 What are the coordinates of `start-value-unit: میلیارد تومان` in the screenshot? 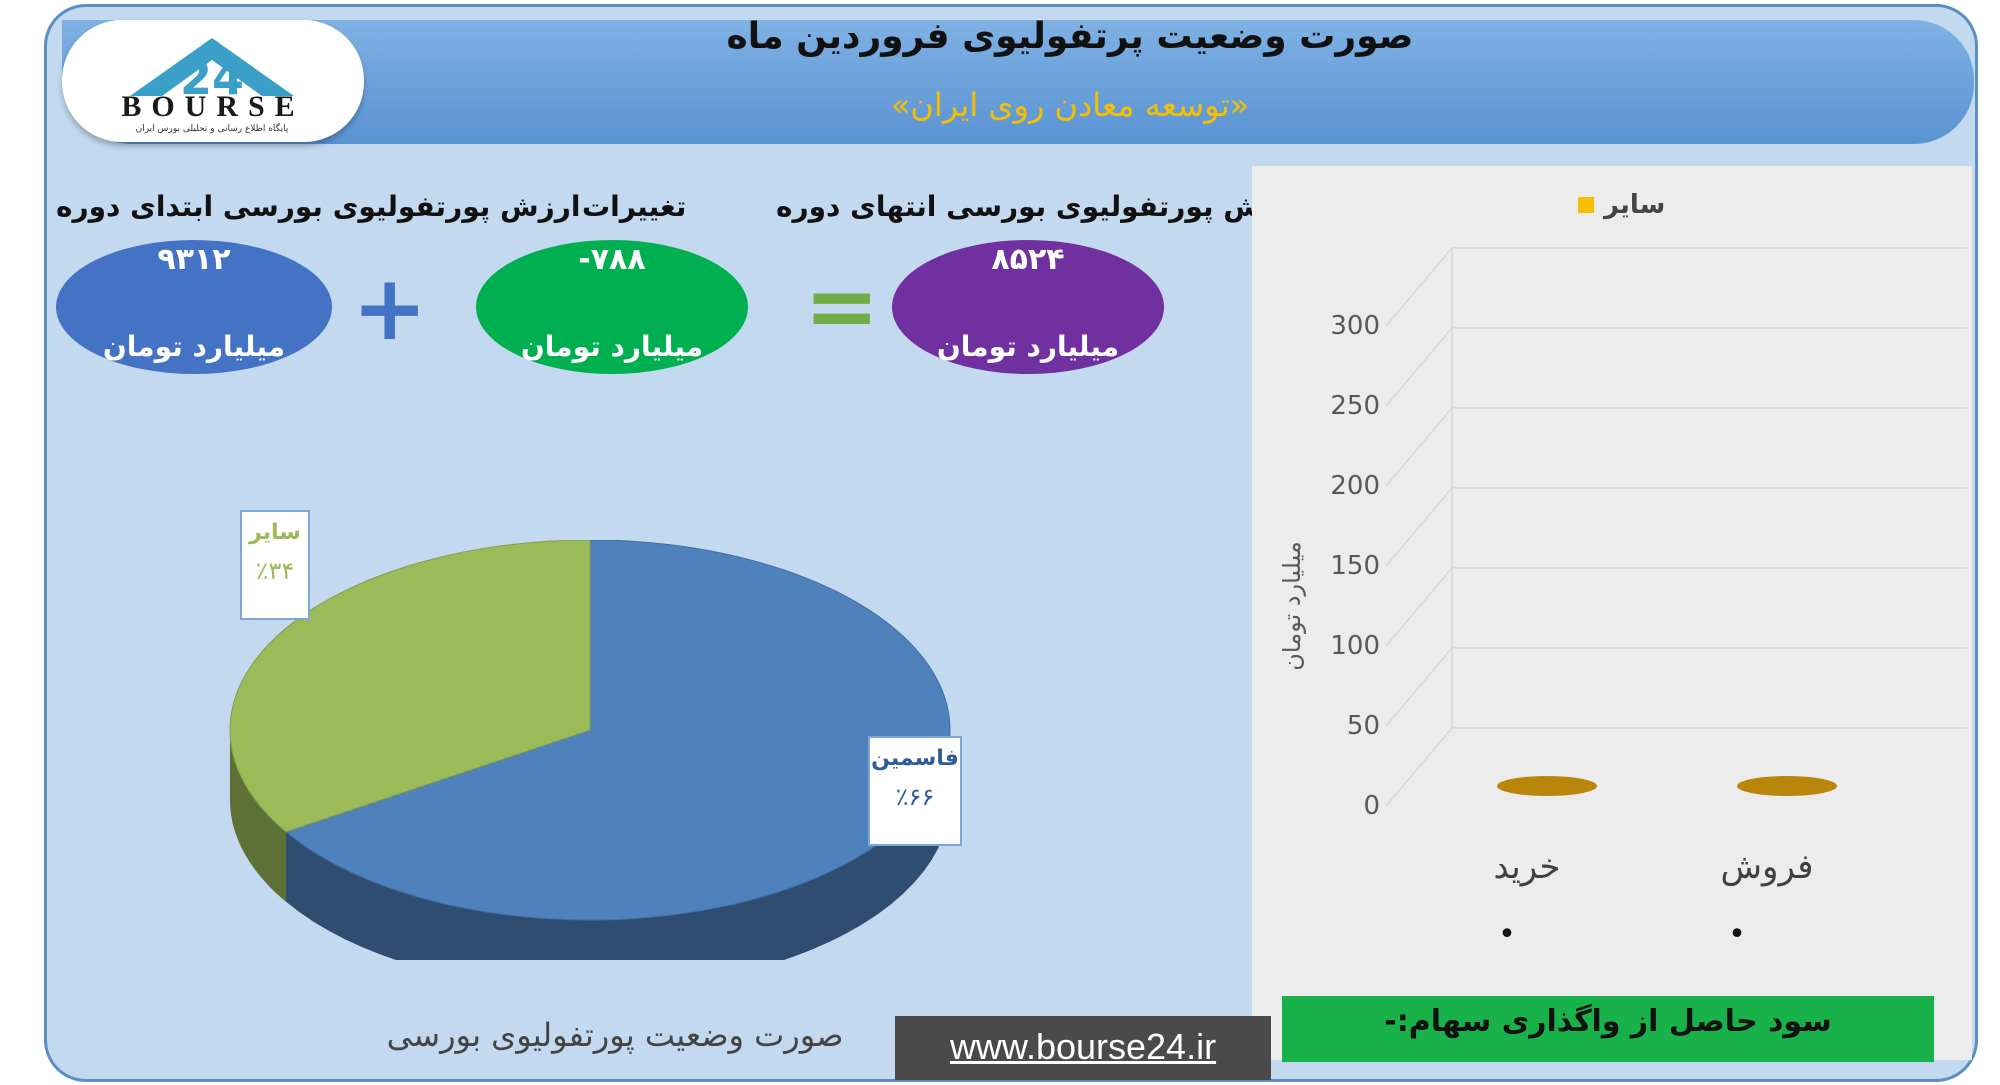 It's located at (194, 346).